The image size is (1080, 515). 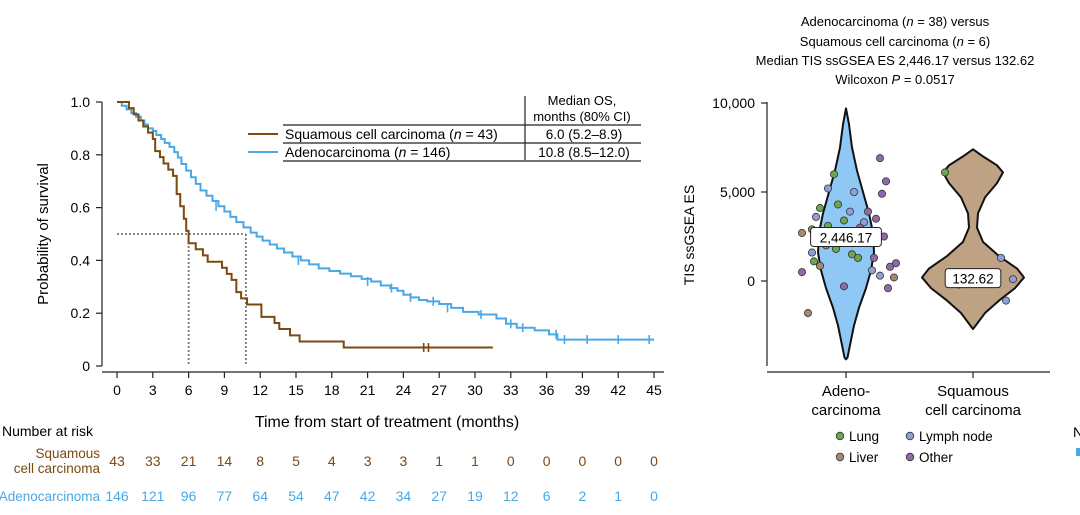 I want to click on km-x-tick-label: 36, so click(x=547, y=390).